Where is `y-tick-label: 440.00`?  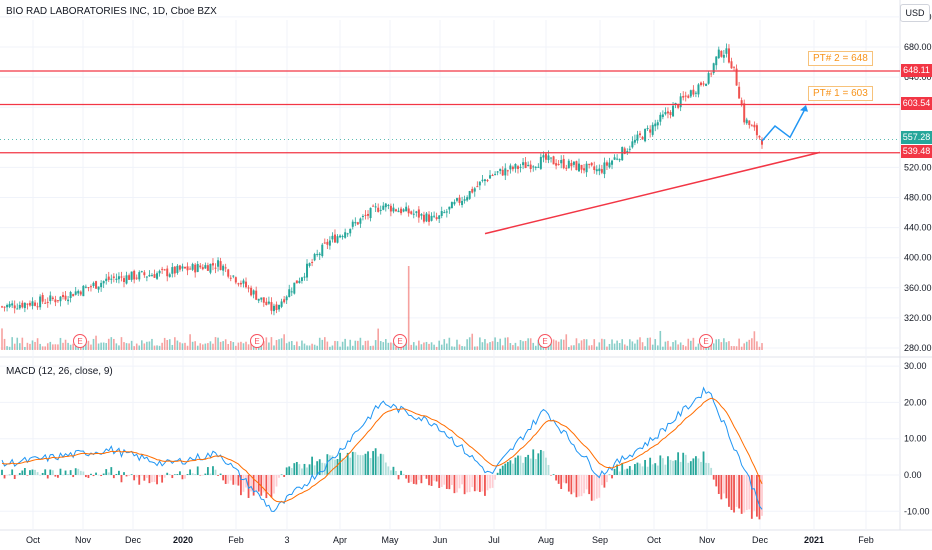
y-tick-label: 440.00 is located at coordinates (918, 228).